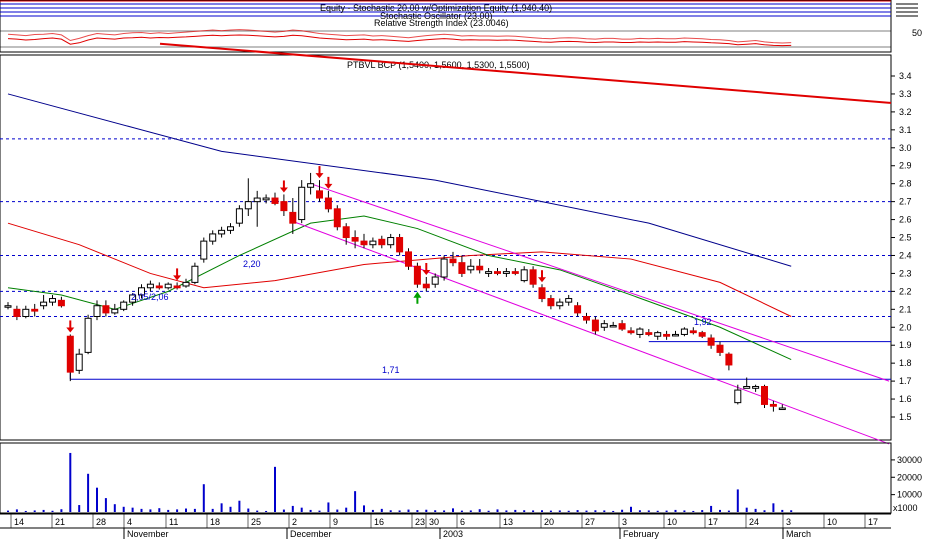  What do you see at coordinates (905, 94) in the screenshot?
I see `y-tick-label: 3.3` at bounding box center [905, 94].